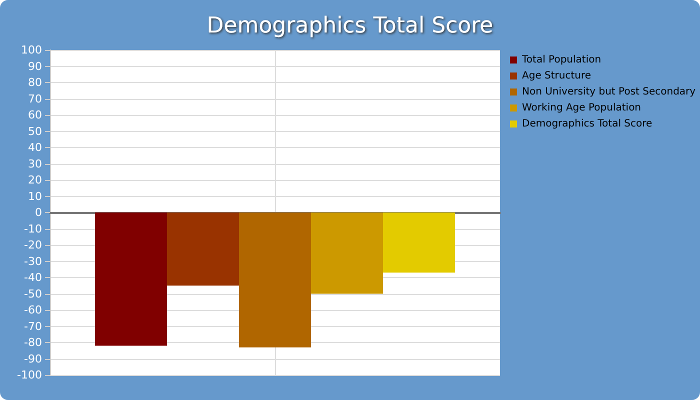  Describe the element at coordinates (35, 163) in the screenshot. I see `y-tick-label: 30` at that location.